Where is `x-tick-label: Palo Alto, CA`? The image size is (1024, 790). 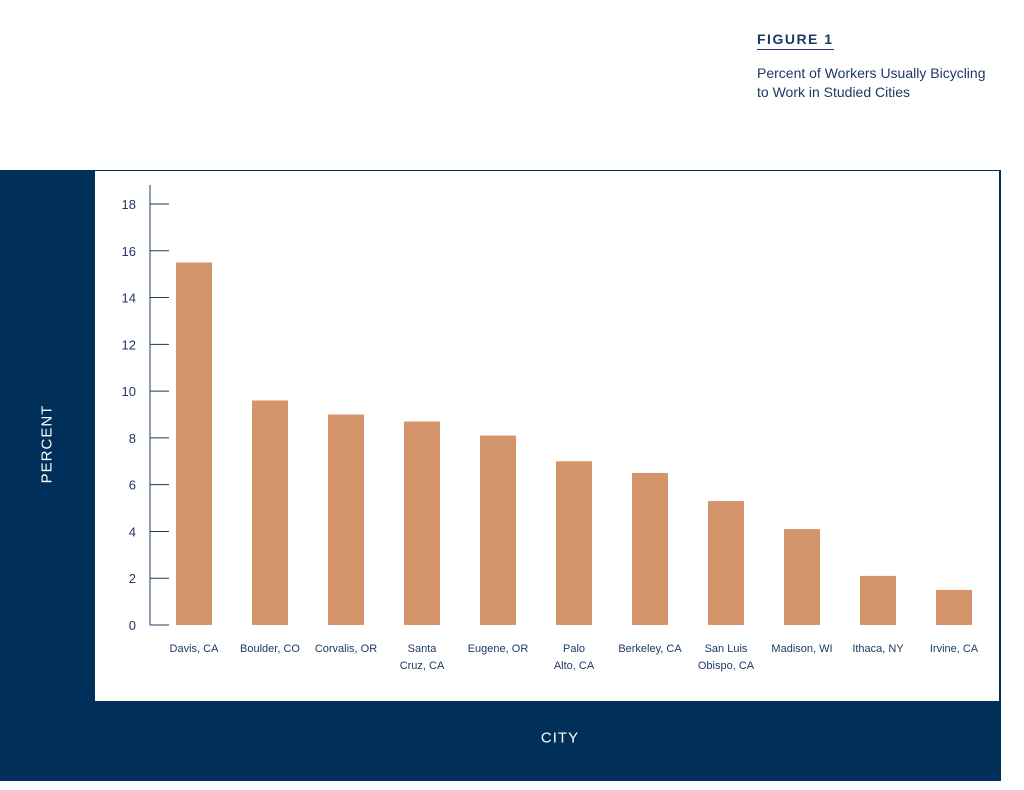 x-tick-label: Palo Alto, CA is located at coordinates (574, 657).